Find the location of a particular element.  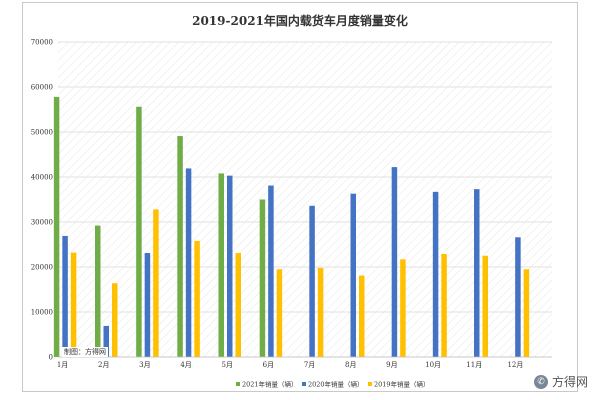

y-tick-label: 40000 is located at coordinates (42, 178).